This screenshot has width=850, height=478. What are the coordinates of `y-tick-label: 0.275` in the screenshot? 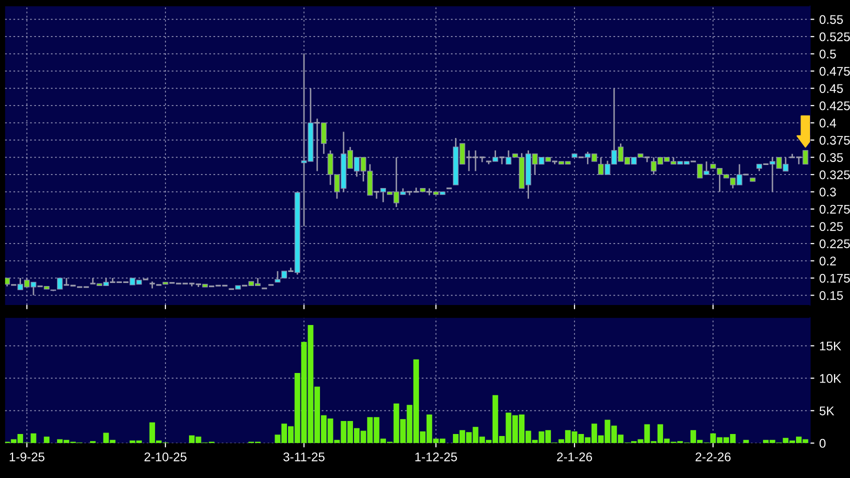 It's located at (835, 209).